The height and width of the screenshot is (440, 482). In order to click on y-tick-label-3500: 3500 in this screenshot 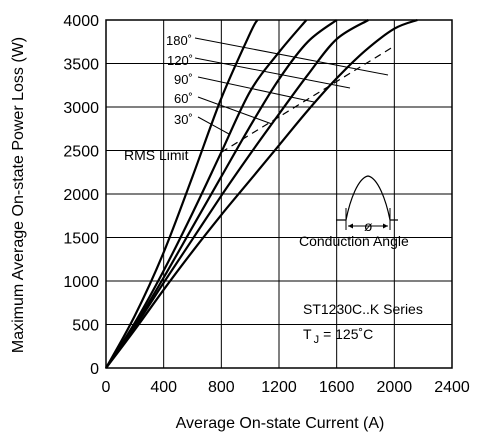, I will do `click(81, 65)`.